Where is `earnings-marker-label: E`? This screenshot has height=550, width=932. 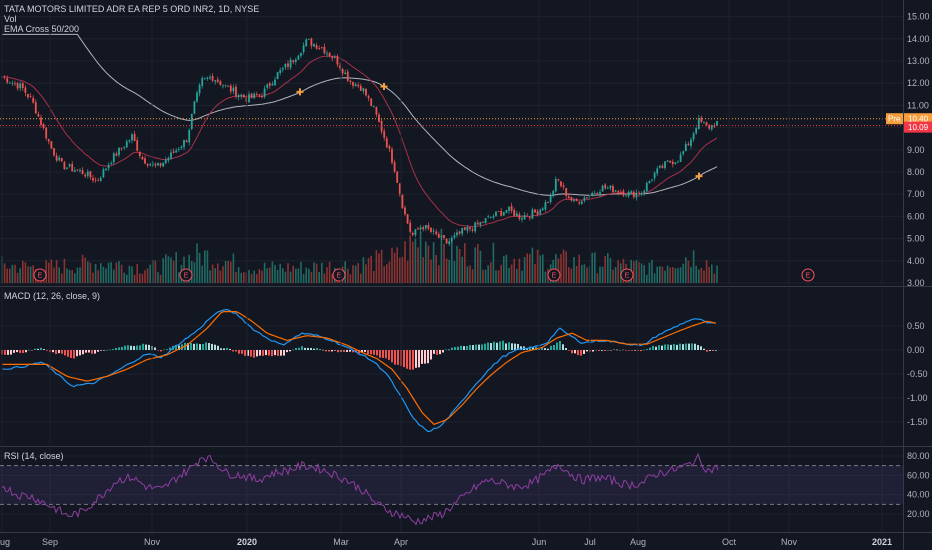
earnings-marker-label: E is located at coordinates (627, 276).